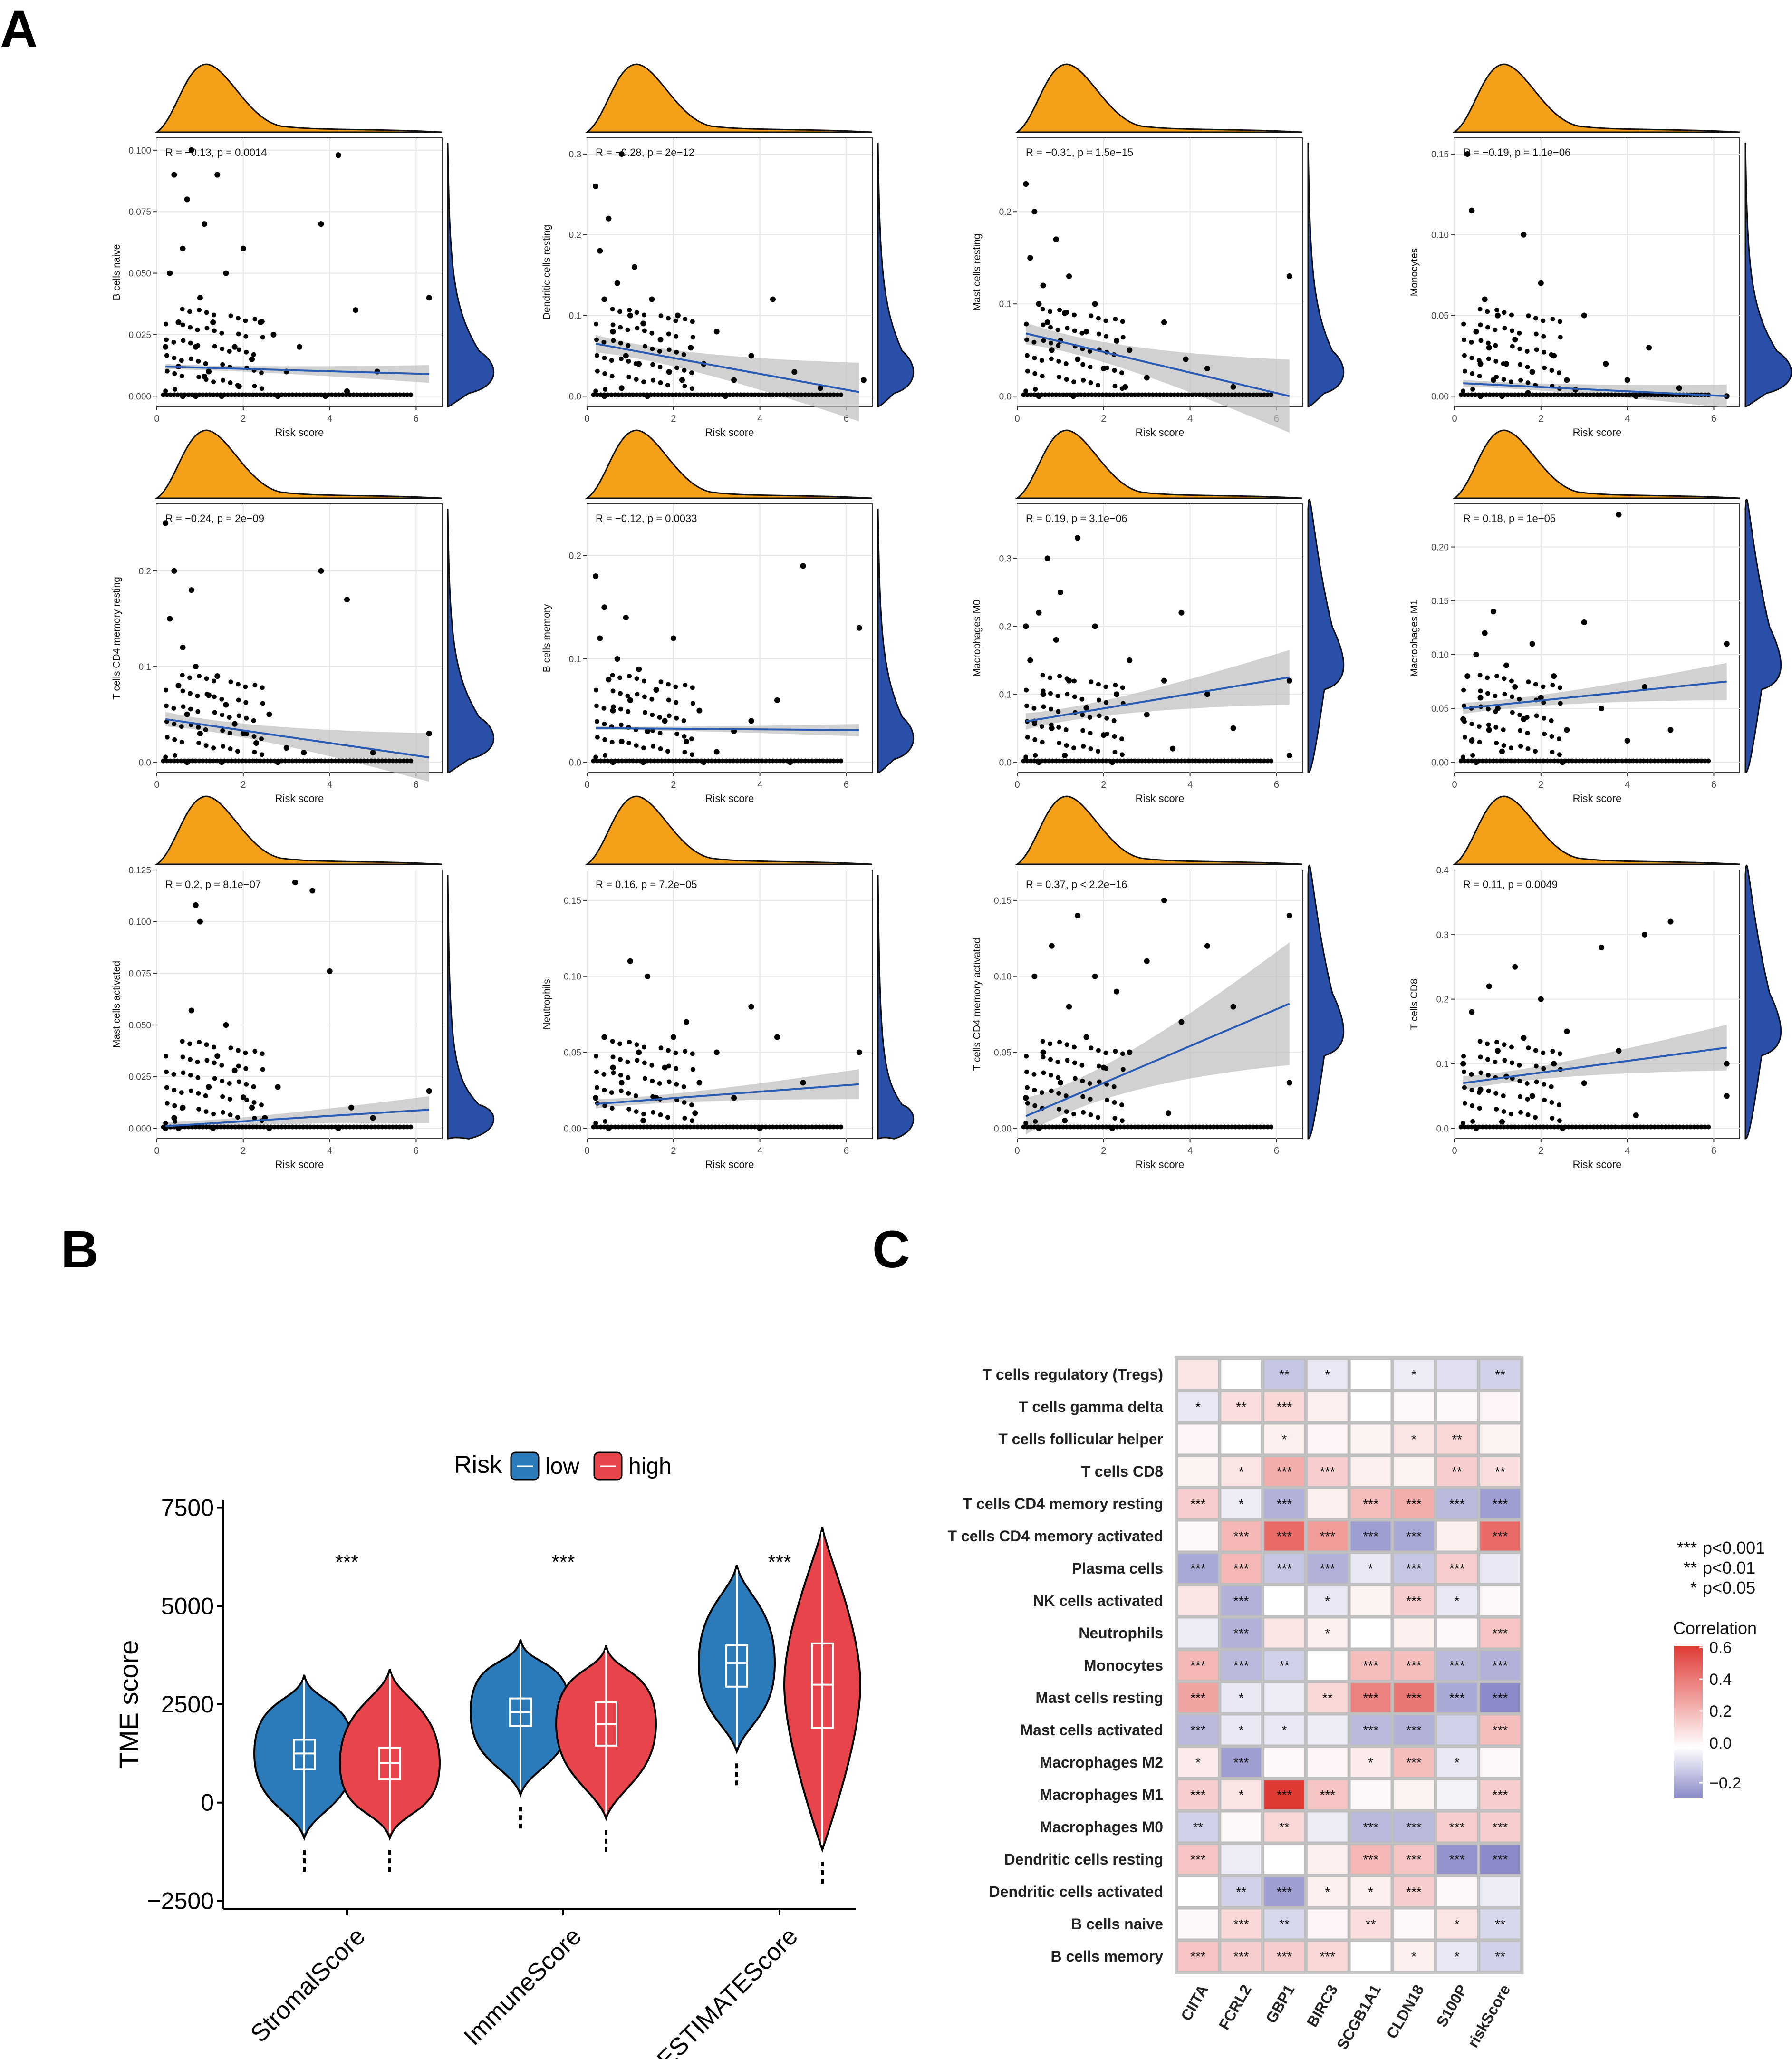 Image resolution: width=1792 pixels, height=2059 pixels. What do you see at coordinates (572, 901) in the screenshot?
I see `y-tick-label: 0.15` at bounding box center [572, 901].